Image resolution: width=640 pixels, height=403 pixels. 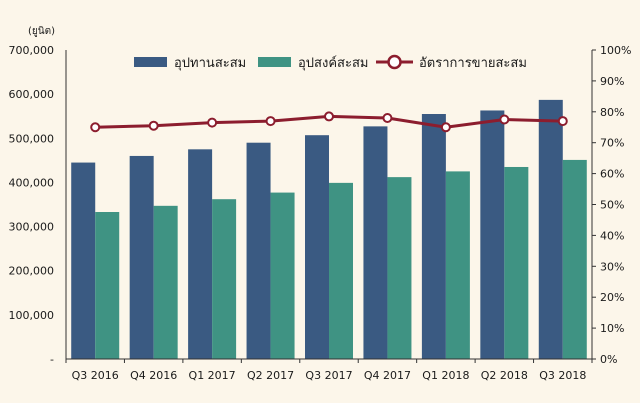 What do you see at coordinates (41, 31) in the screenshot?
I see `y-left-unit-label: (ยูนิต)` at bounding box center [41, 31].